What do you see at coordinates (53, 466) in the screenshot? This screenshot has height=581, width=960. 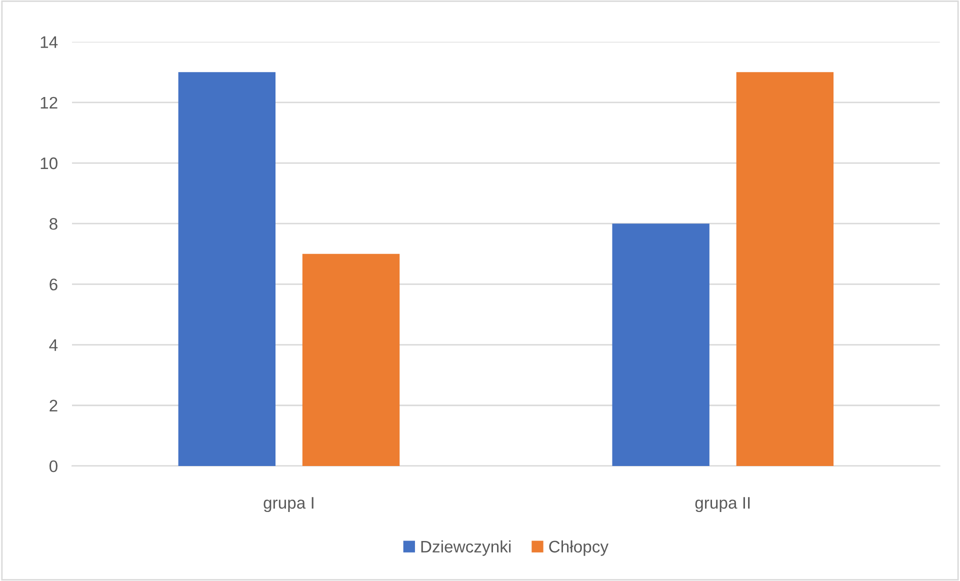 I see `y-tick-label: 0` at bounding box center [53, 466].